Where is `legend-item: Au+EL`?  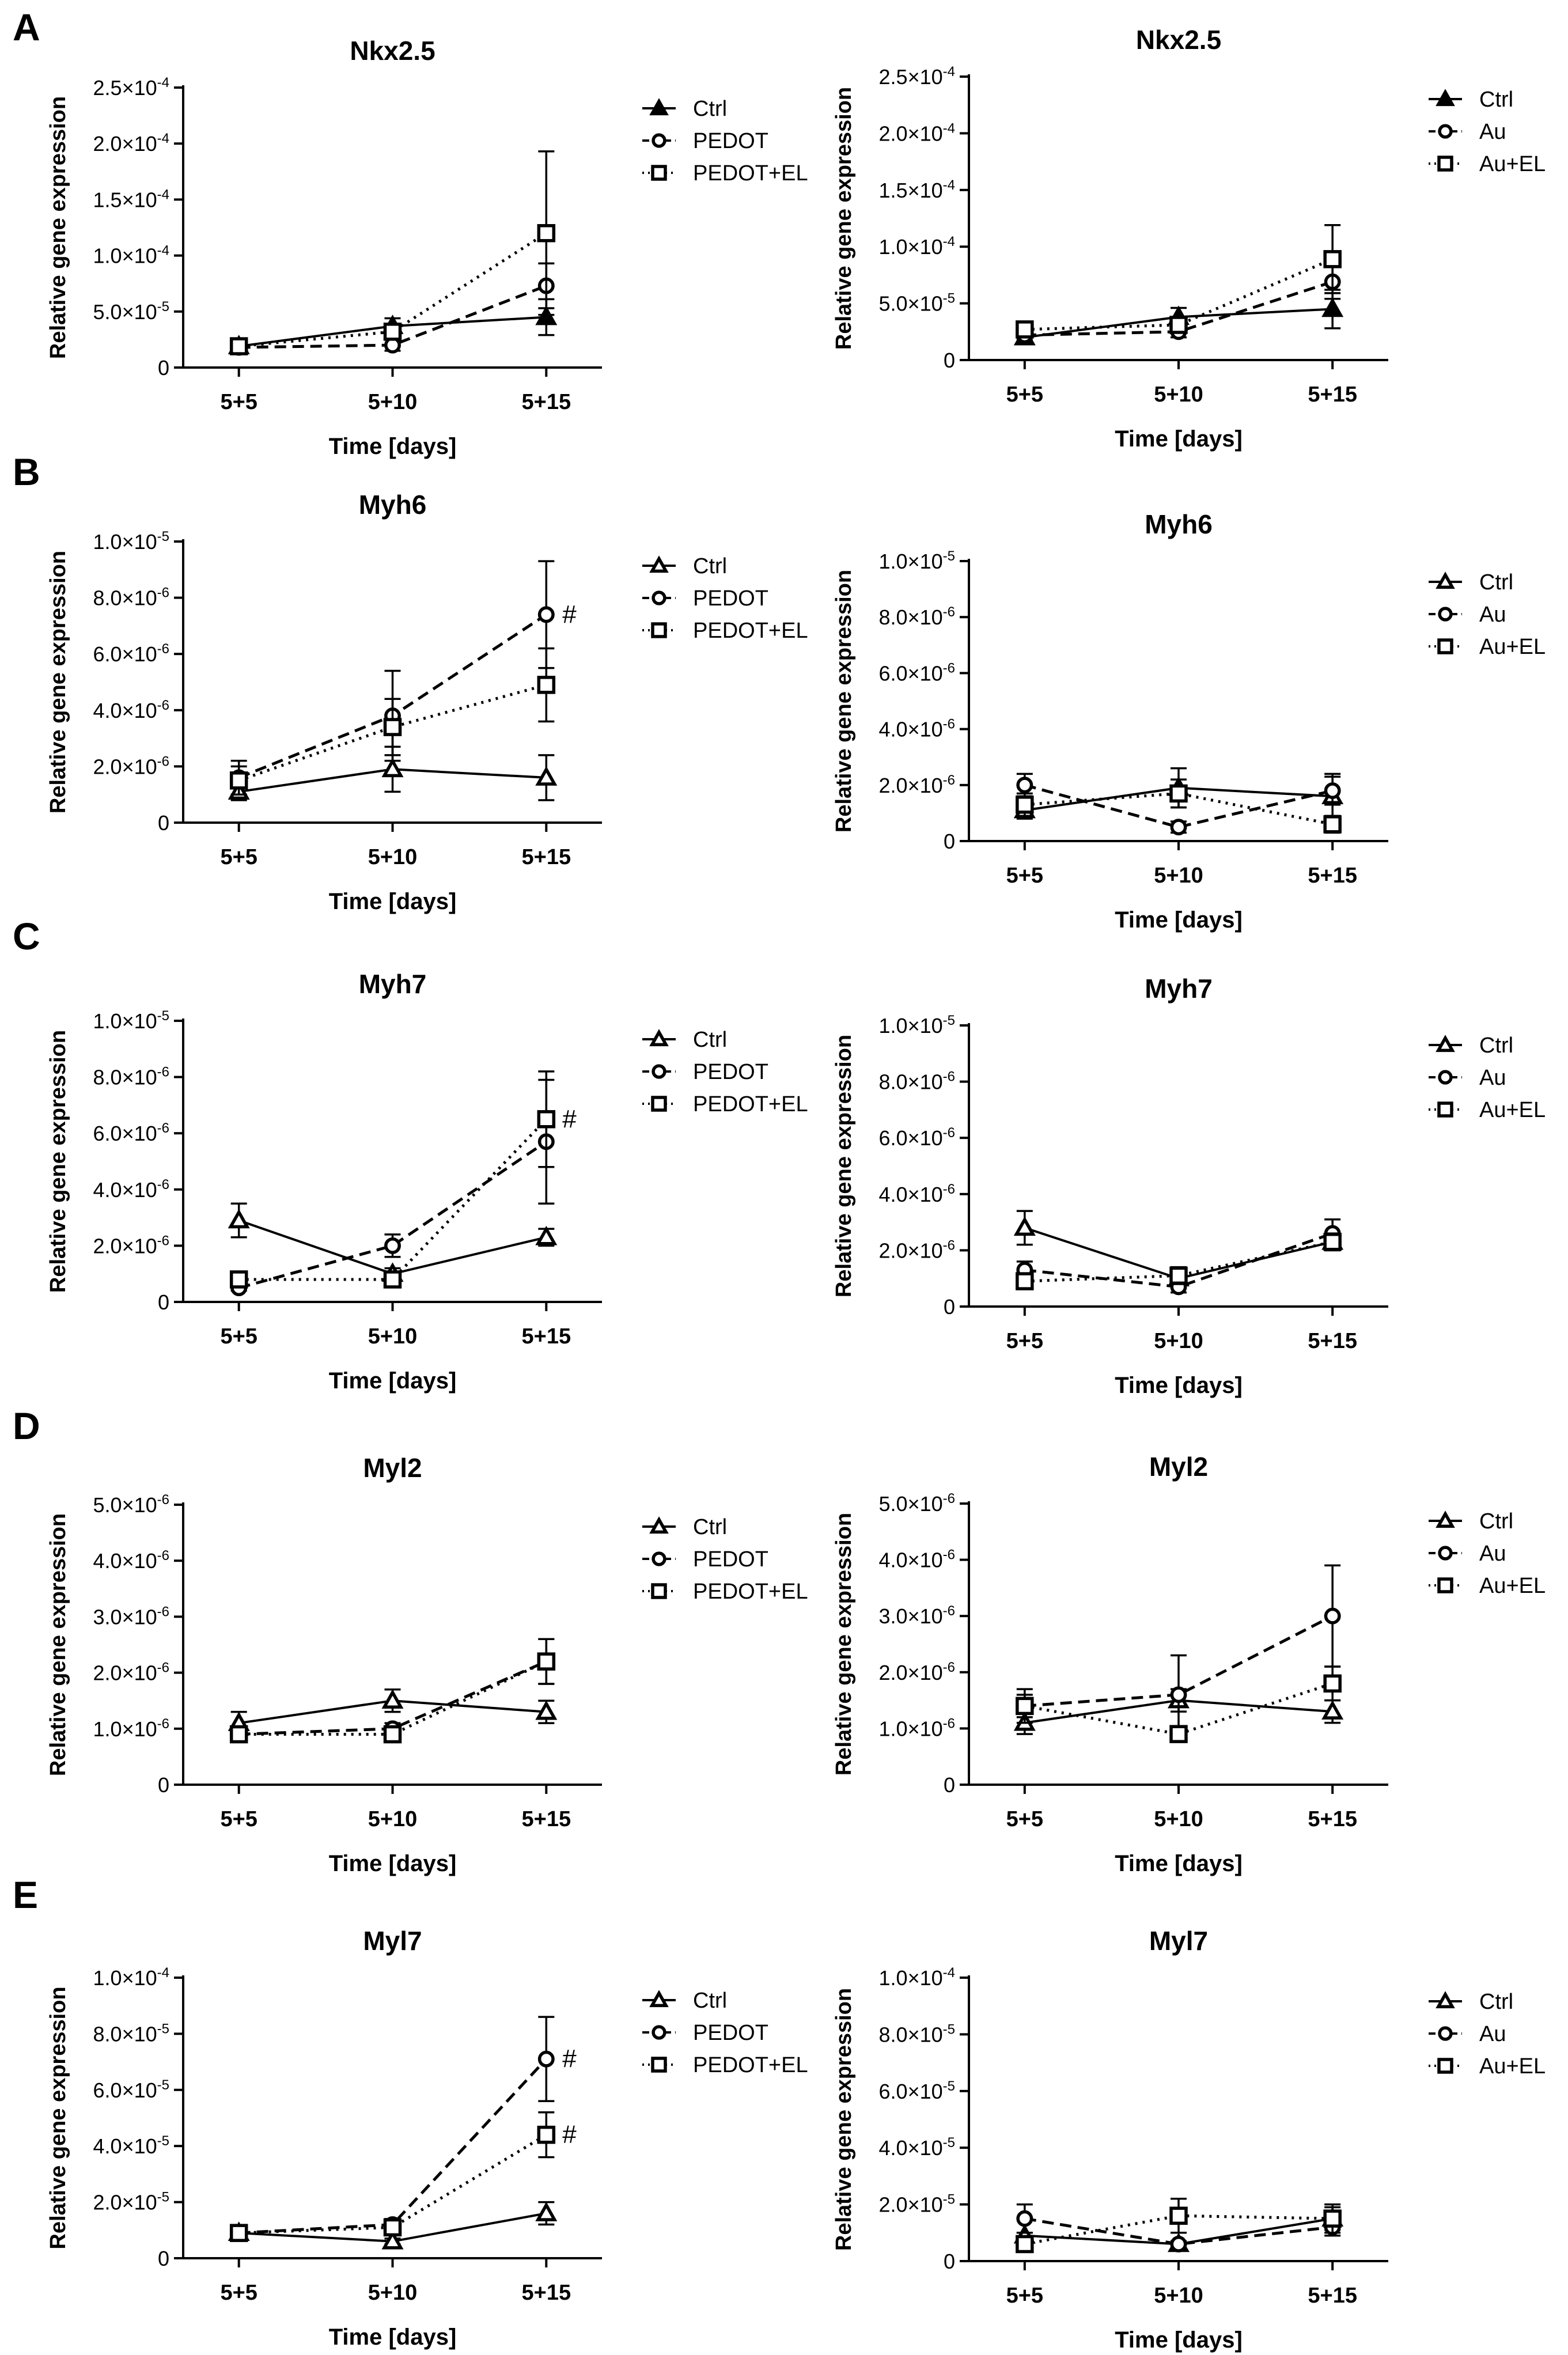
legend-item: Au+EL is located at coordinates (1487, 1110).